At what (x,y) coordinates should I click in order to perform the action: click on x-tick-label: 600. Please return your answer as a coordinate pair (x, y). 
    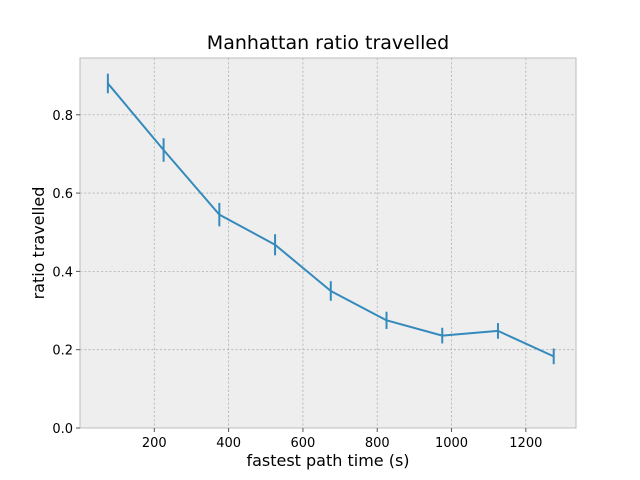
    Looking at the image, I should click on (303, 443).